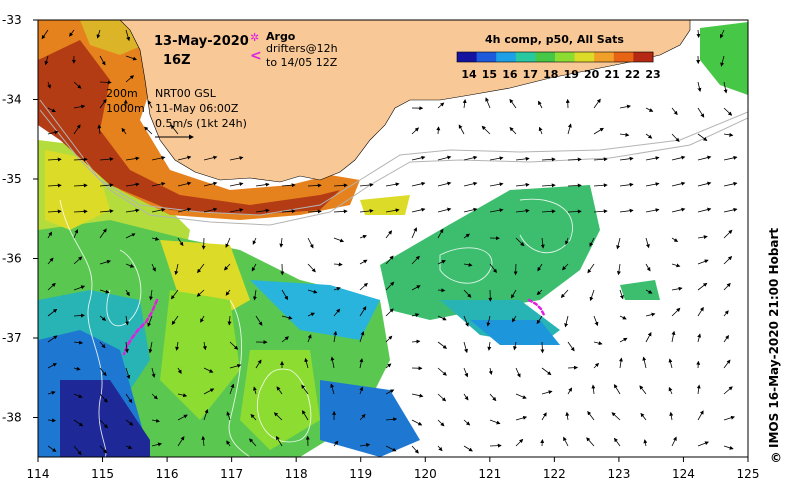  Describe the element at coordinates (489, 474) in the screenshot. I see `lon-tick-label: 121` at that location.